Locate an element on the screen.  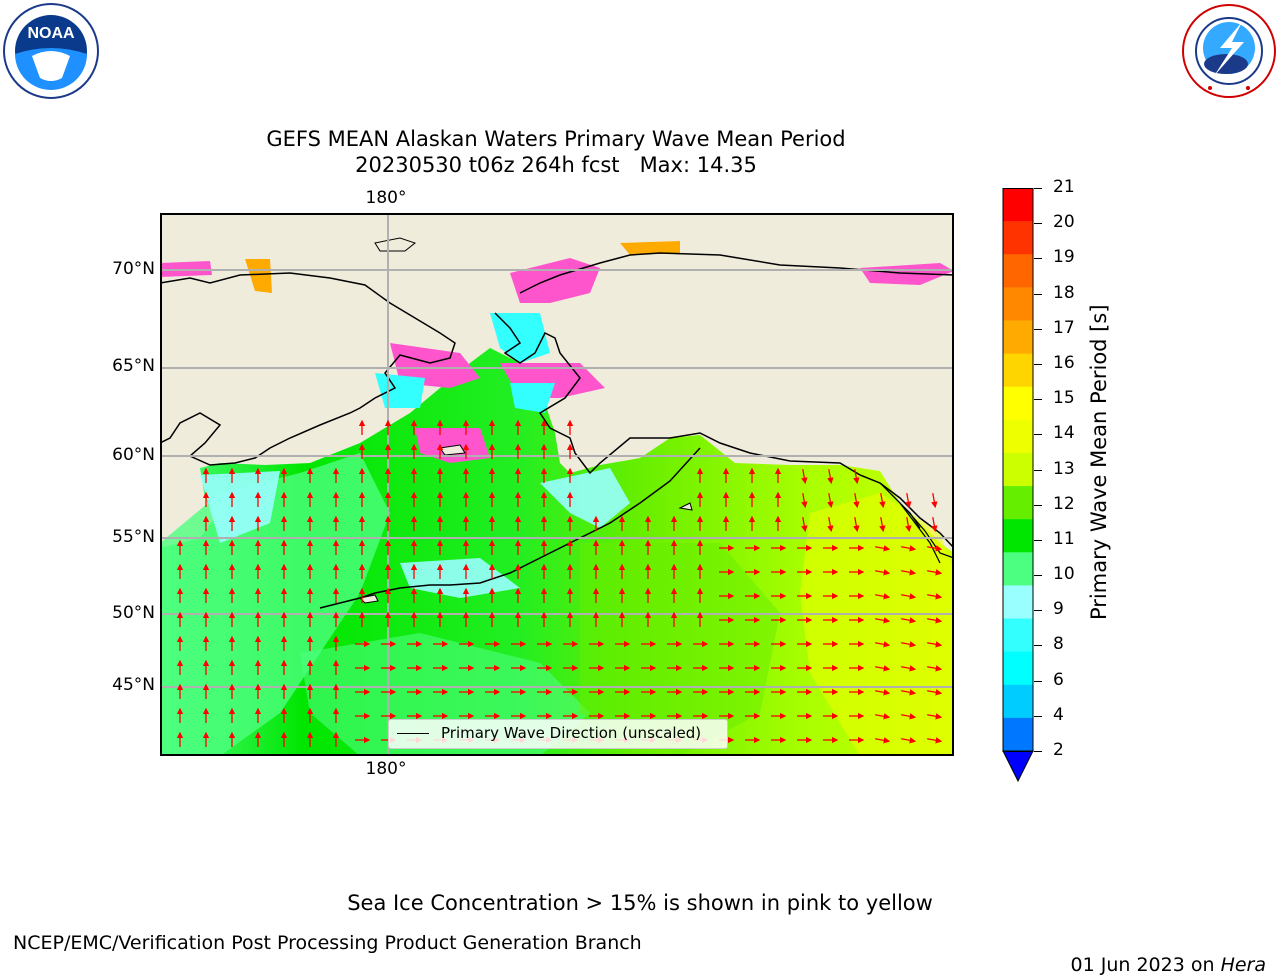
colorbar-tick-label: 21 is located at coordinates (1064, 187).